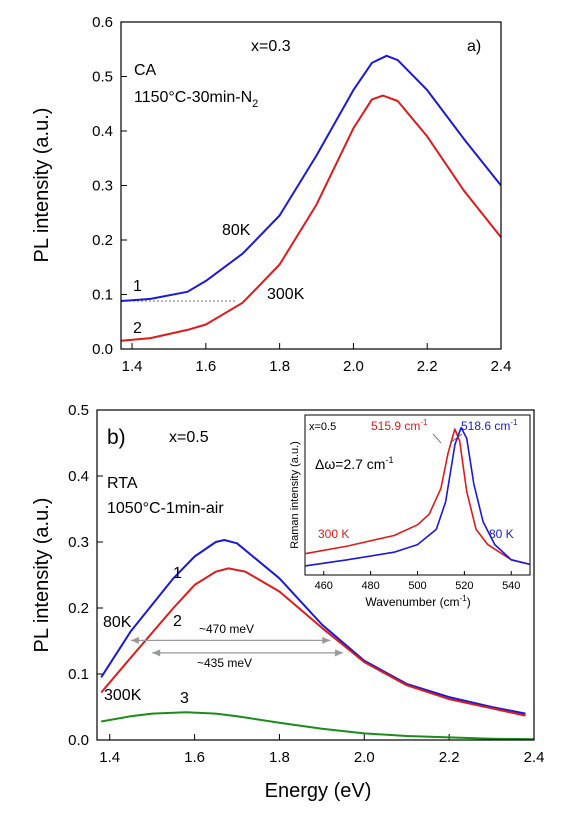 The image size is (574, 814). Describe the element at coordinates (514, 422) in the screenshot. I see `inset-peak-blue-sup: -1` at that location.